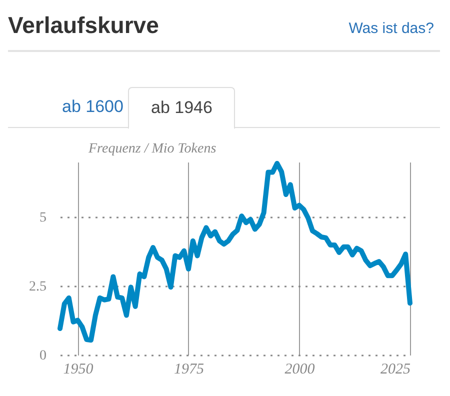 Image resolution: width=450 pixels, height=396 pixels. I want to click on x-tick-label: 1975, so click(189, 370).